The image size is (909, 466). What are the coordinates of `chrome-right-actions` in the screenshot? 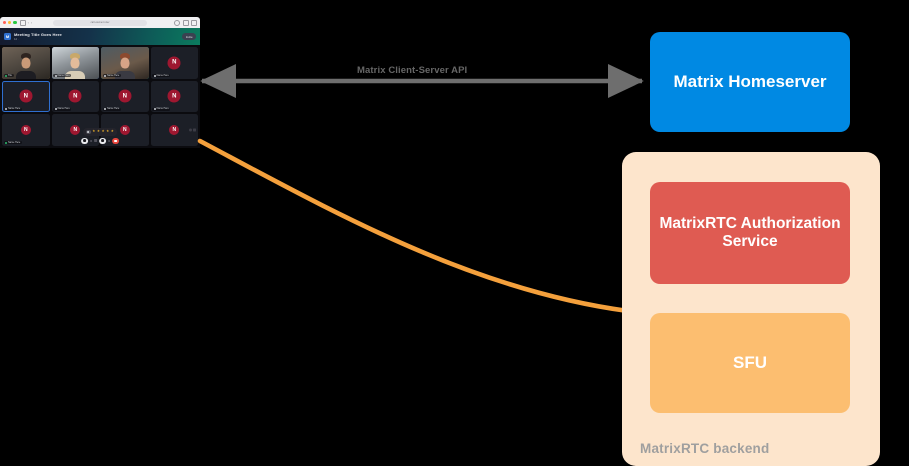 It's located at (185, 22).